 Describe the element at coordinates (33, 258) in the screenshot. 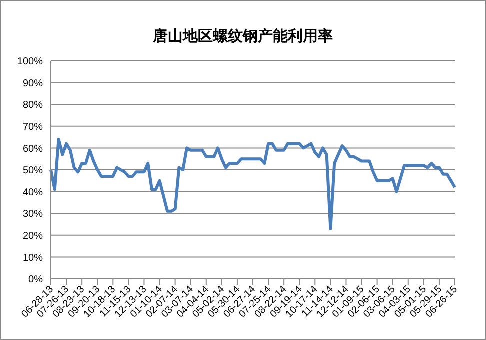

I see `y-tick-label: 10%` at that location.